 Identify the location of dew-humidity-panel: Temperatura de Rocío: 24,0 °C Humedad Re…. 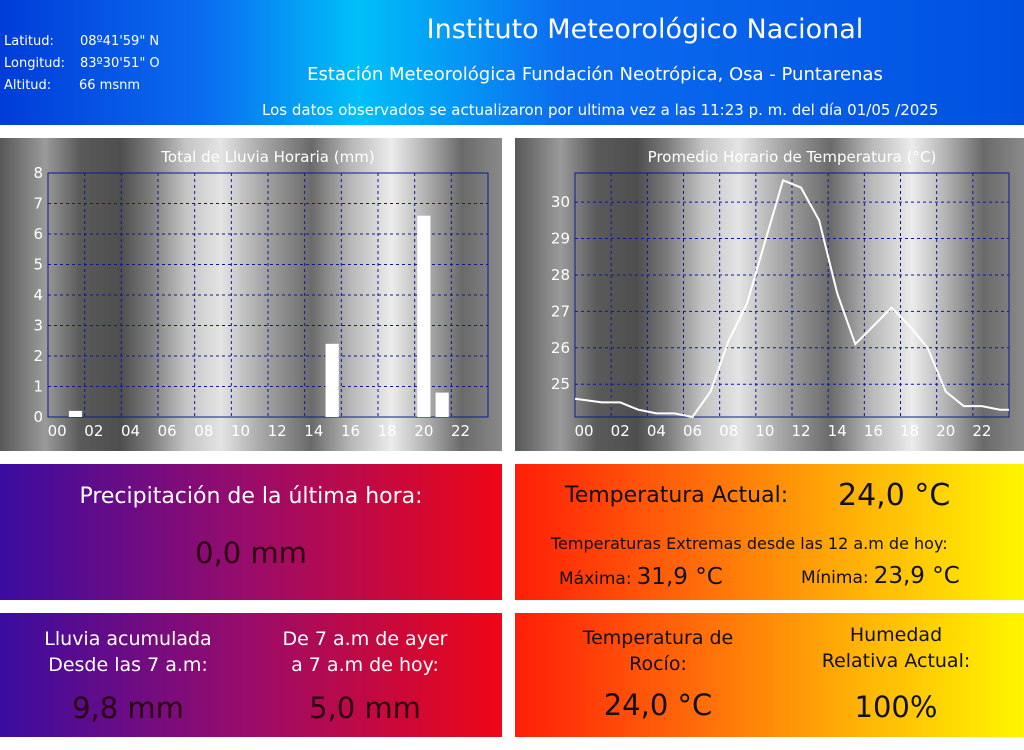
(769, 675).